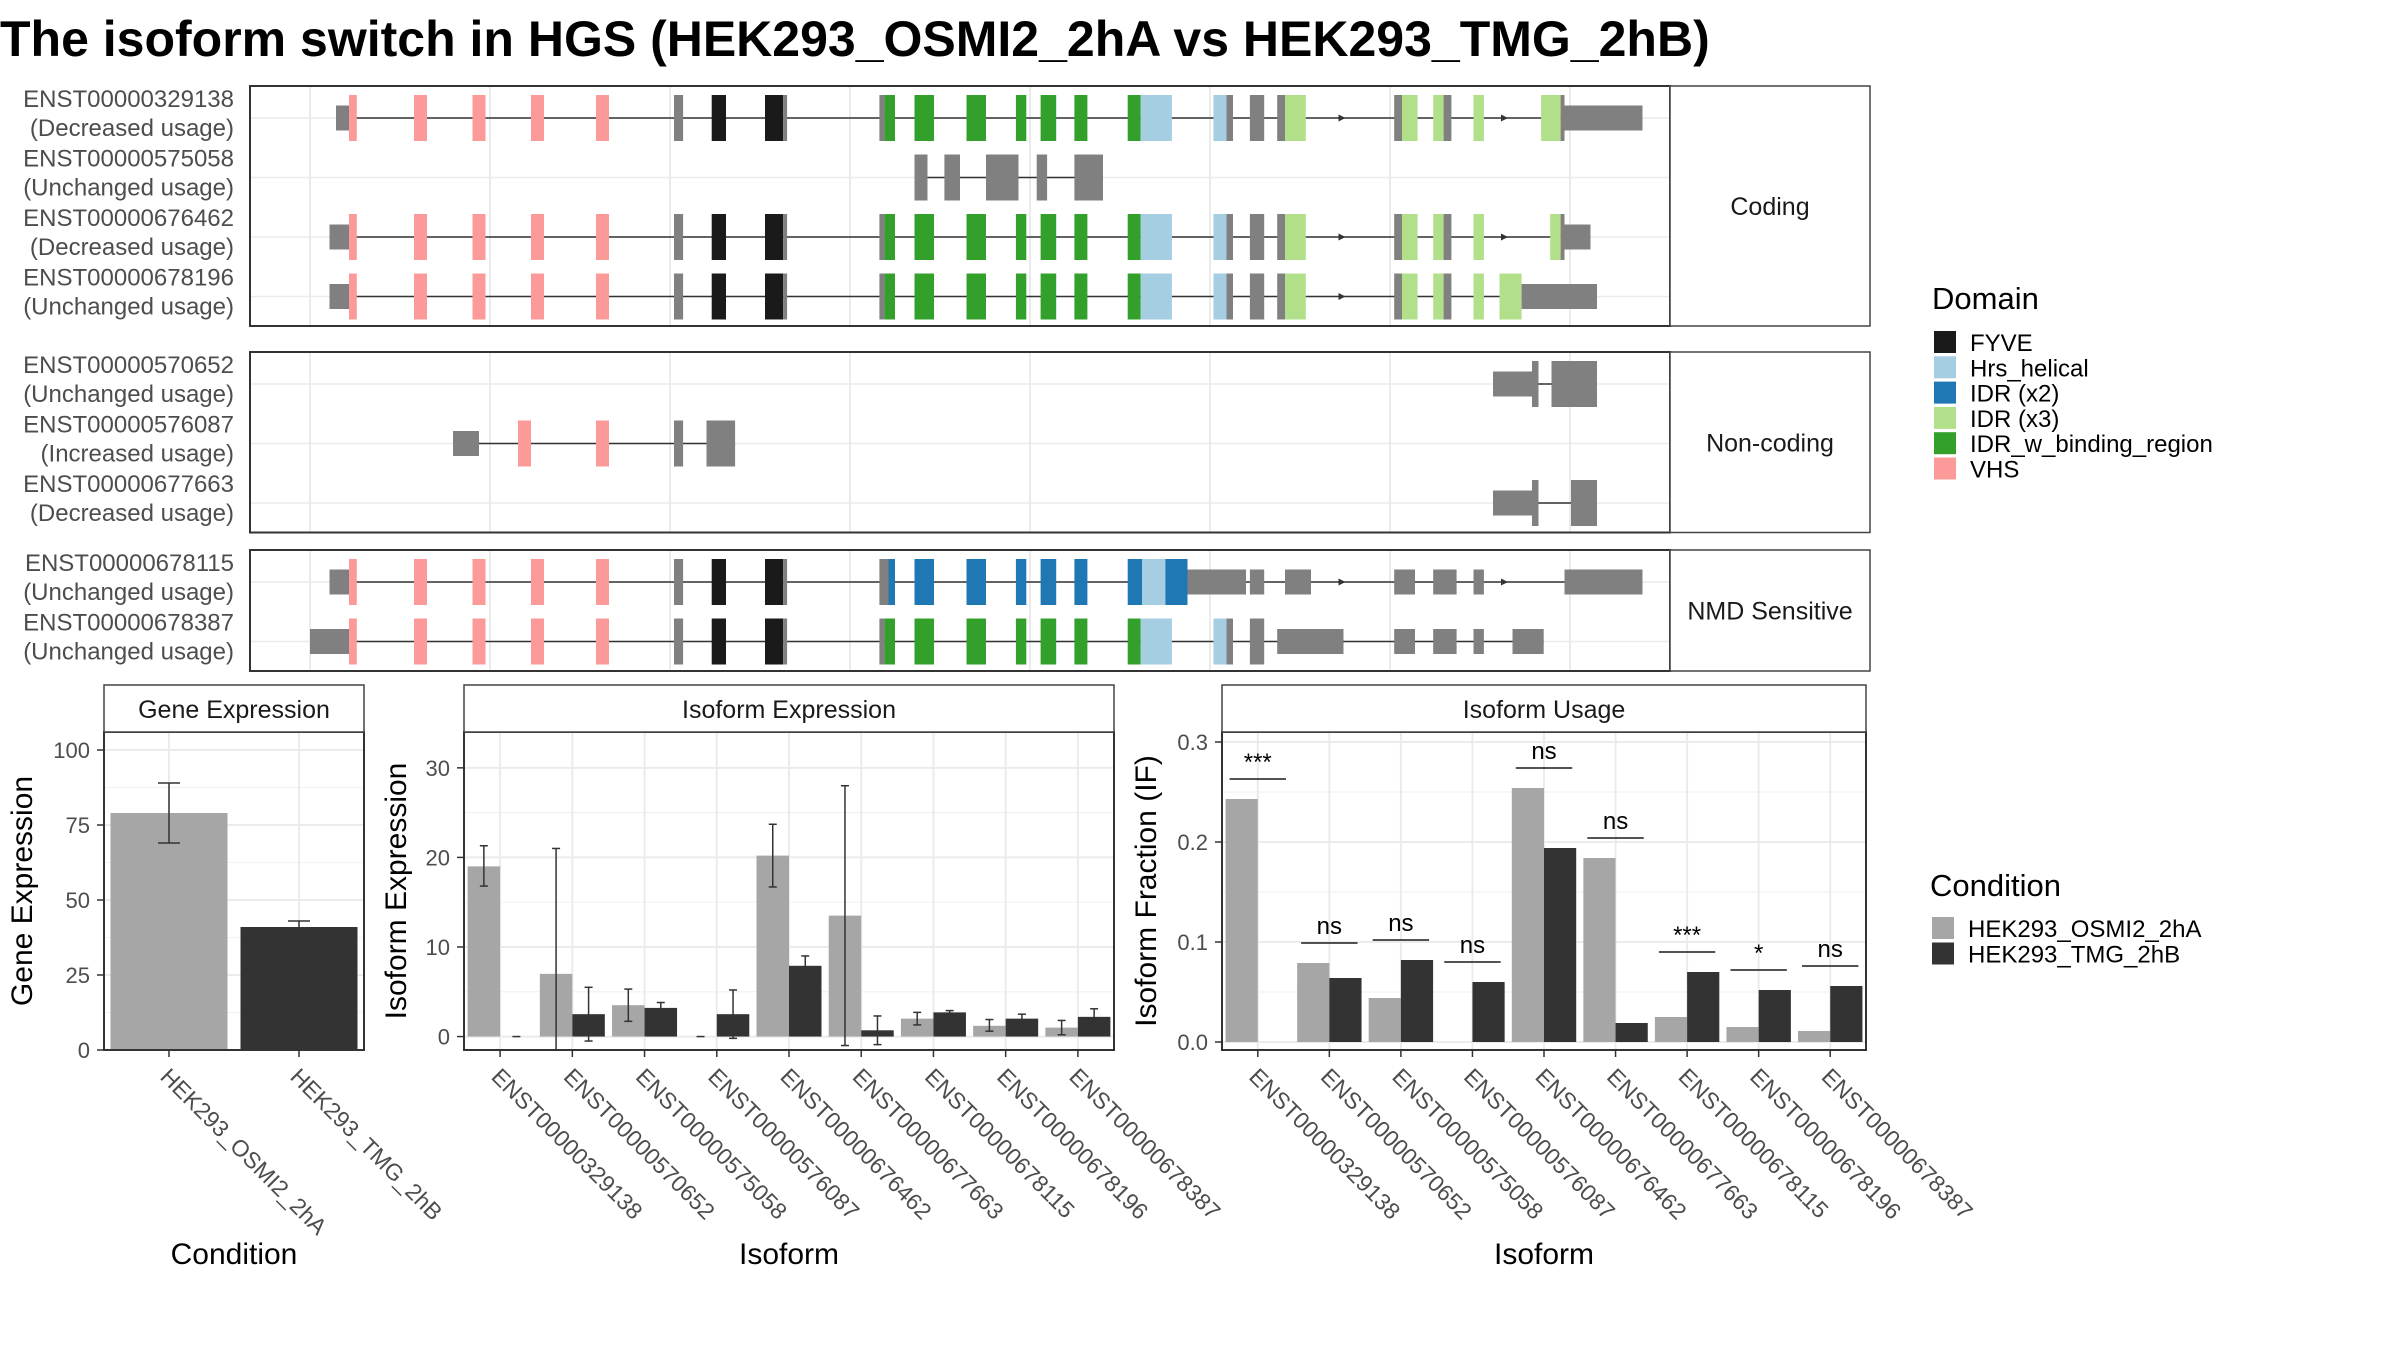  Describe the element at coordinates (128, 278) in the screenshot. I see `transcript-id-label: ENST00000678196` at that location.